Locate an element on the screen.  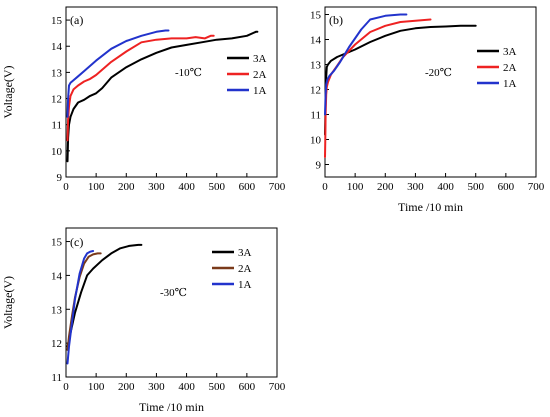
panel-label: (a) is located at coordinates (76, 20).